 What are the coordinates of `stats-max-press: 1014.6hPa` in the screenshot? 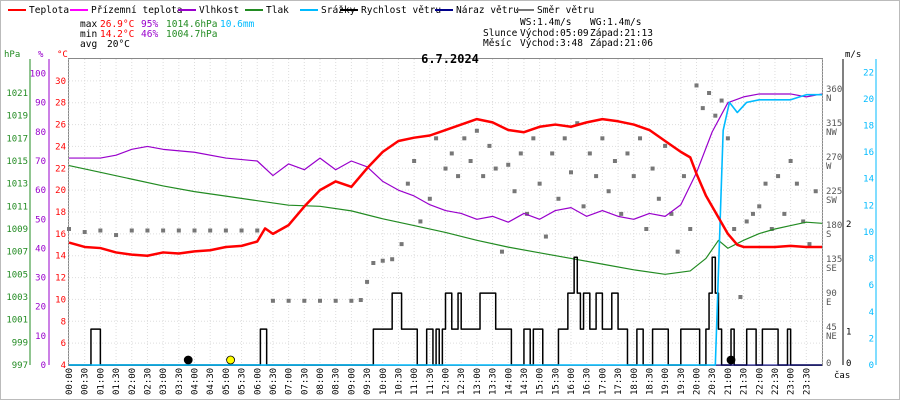 It's located at (191, 24).